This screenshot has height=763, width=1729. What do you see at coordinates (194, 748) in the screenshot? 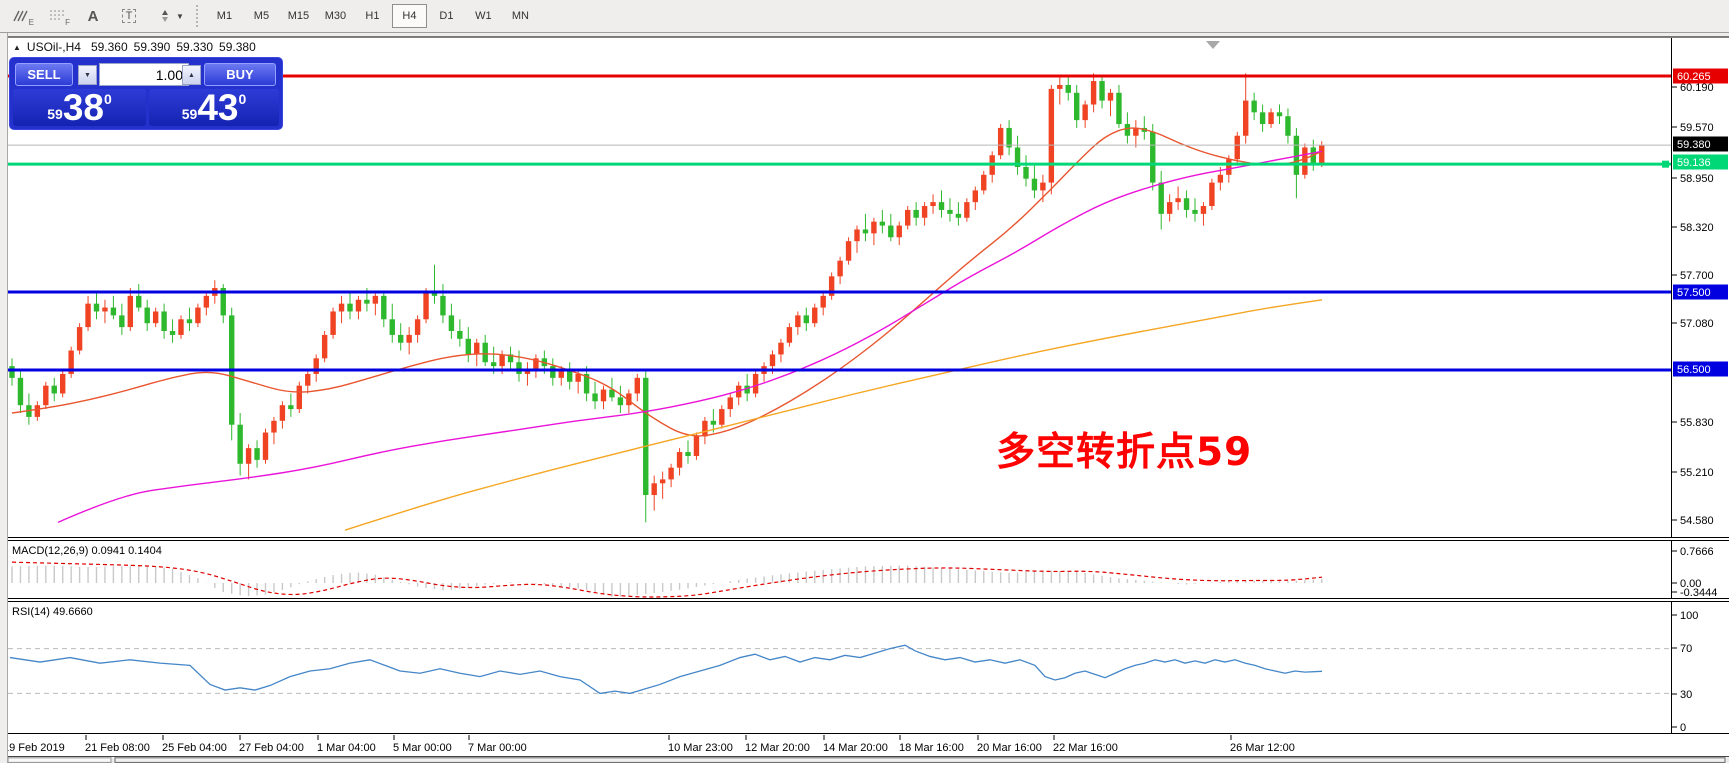
I see `svg-text: 25 Feb 04:00` at bounding box center [194, 748].